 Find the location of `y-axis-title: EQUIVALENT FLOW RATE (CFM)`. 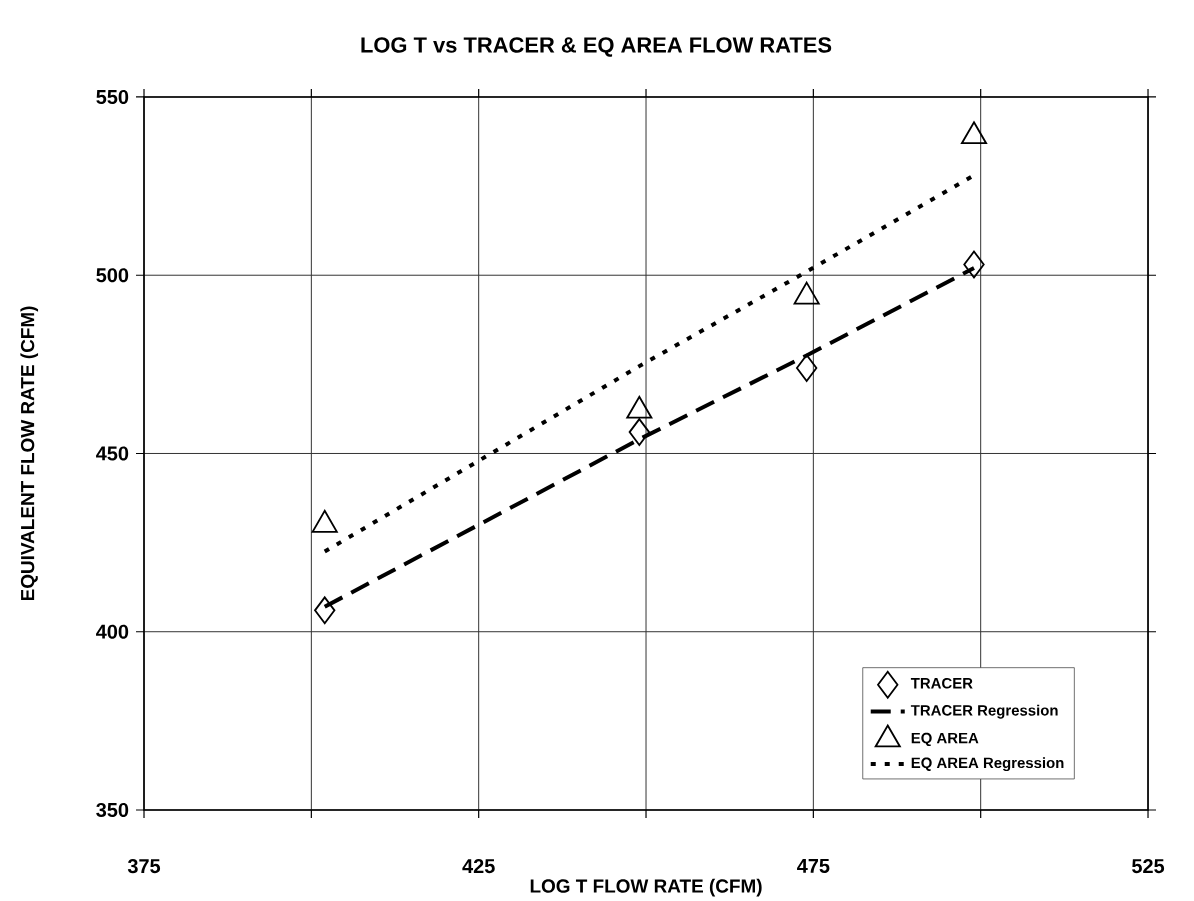

y-axis-title: EQUIVALENT FLOW RATE (CFM) is located at coordinates (29, 453).